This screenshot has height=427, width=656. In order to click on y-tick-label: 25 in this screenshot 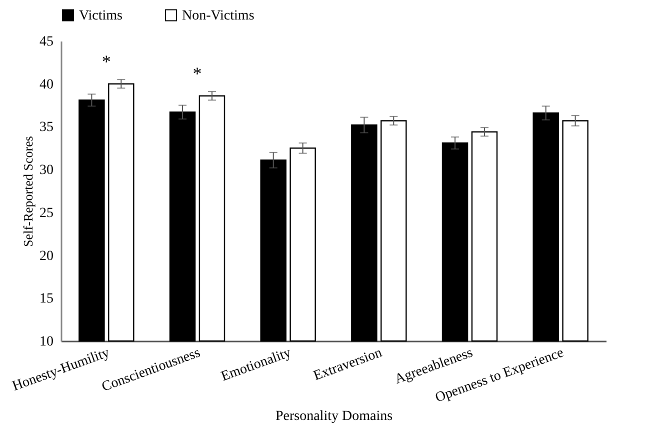, I will do `click(47, 213)`.